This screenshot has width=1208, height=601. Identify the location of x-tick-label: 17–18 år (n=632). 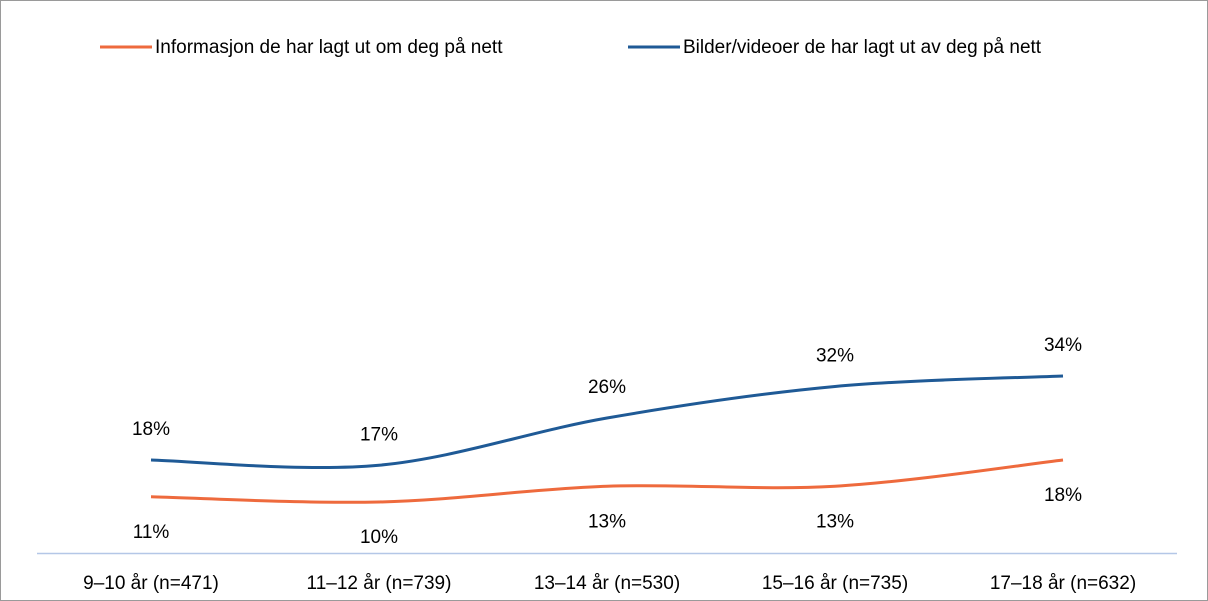
(1063, 583).